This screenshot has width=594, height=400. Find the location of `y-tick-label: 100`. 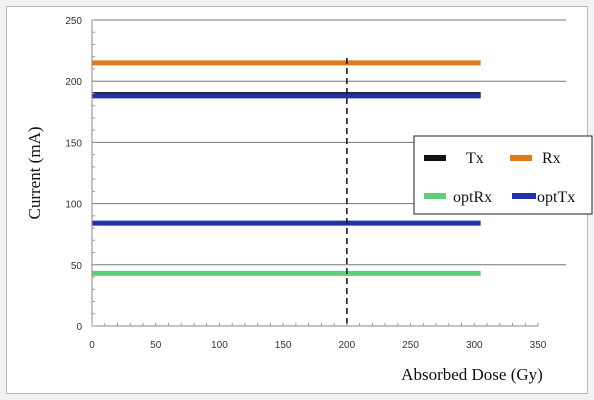

y-tick-label: 100 is located at coordinates (73, 205).